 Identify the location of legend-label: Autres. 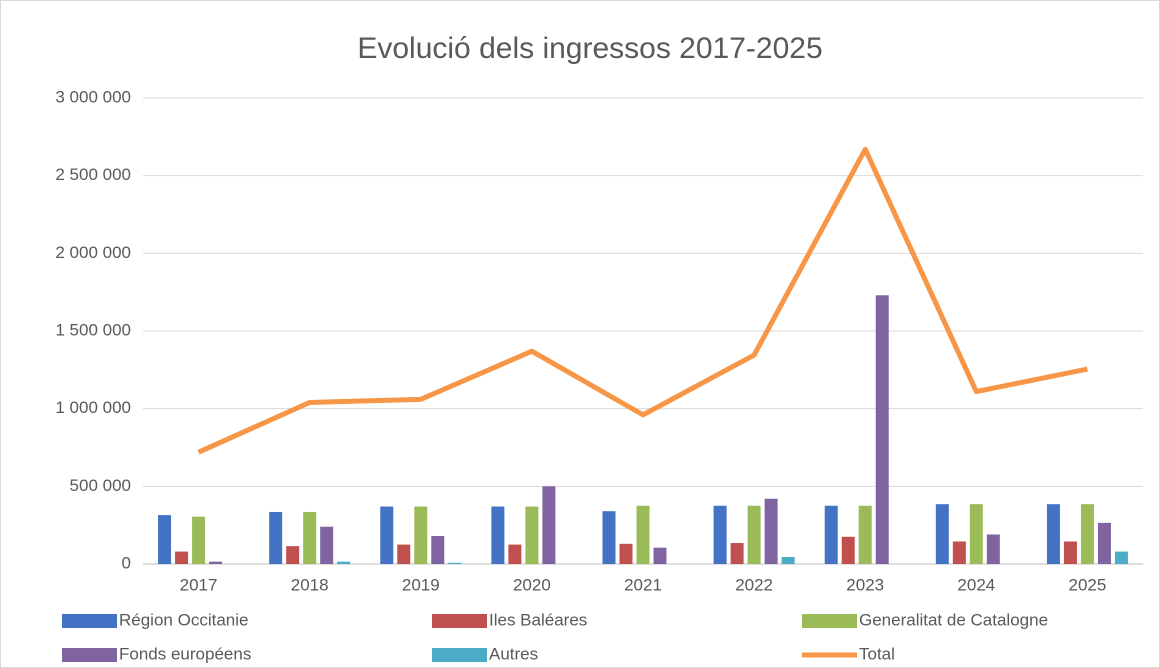
(513, 653).